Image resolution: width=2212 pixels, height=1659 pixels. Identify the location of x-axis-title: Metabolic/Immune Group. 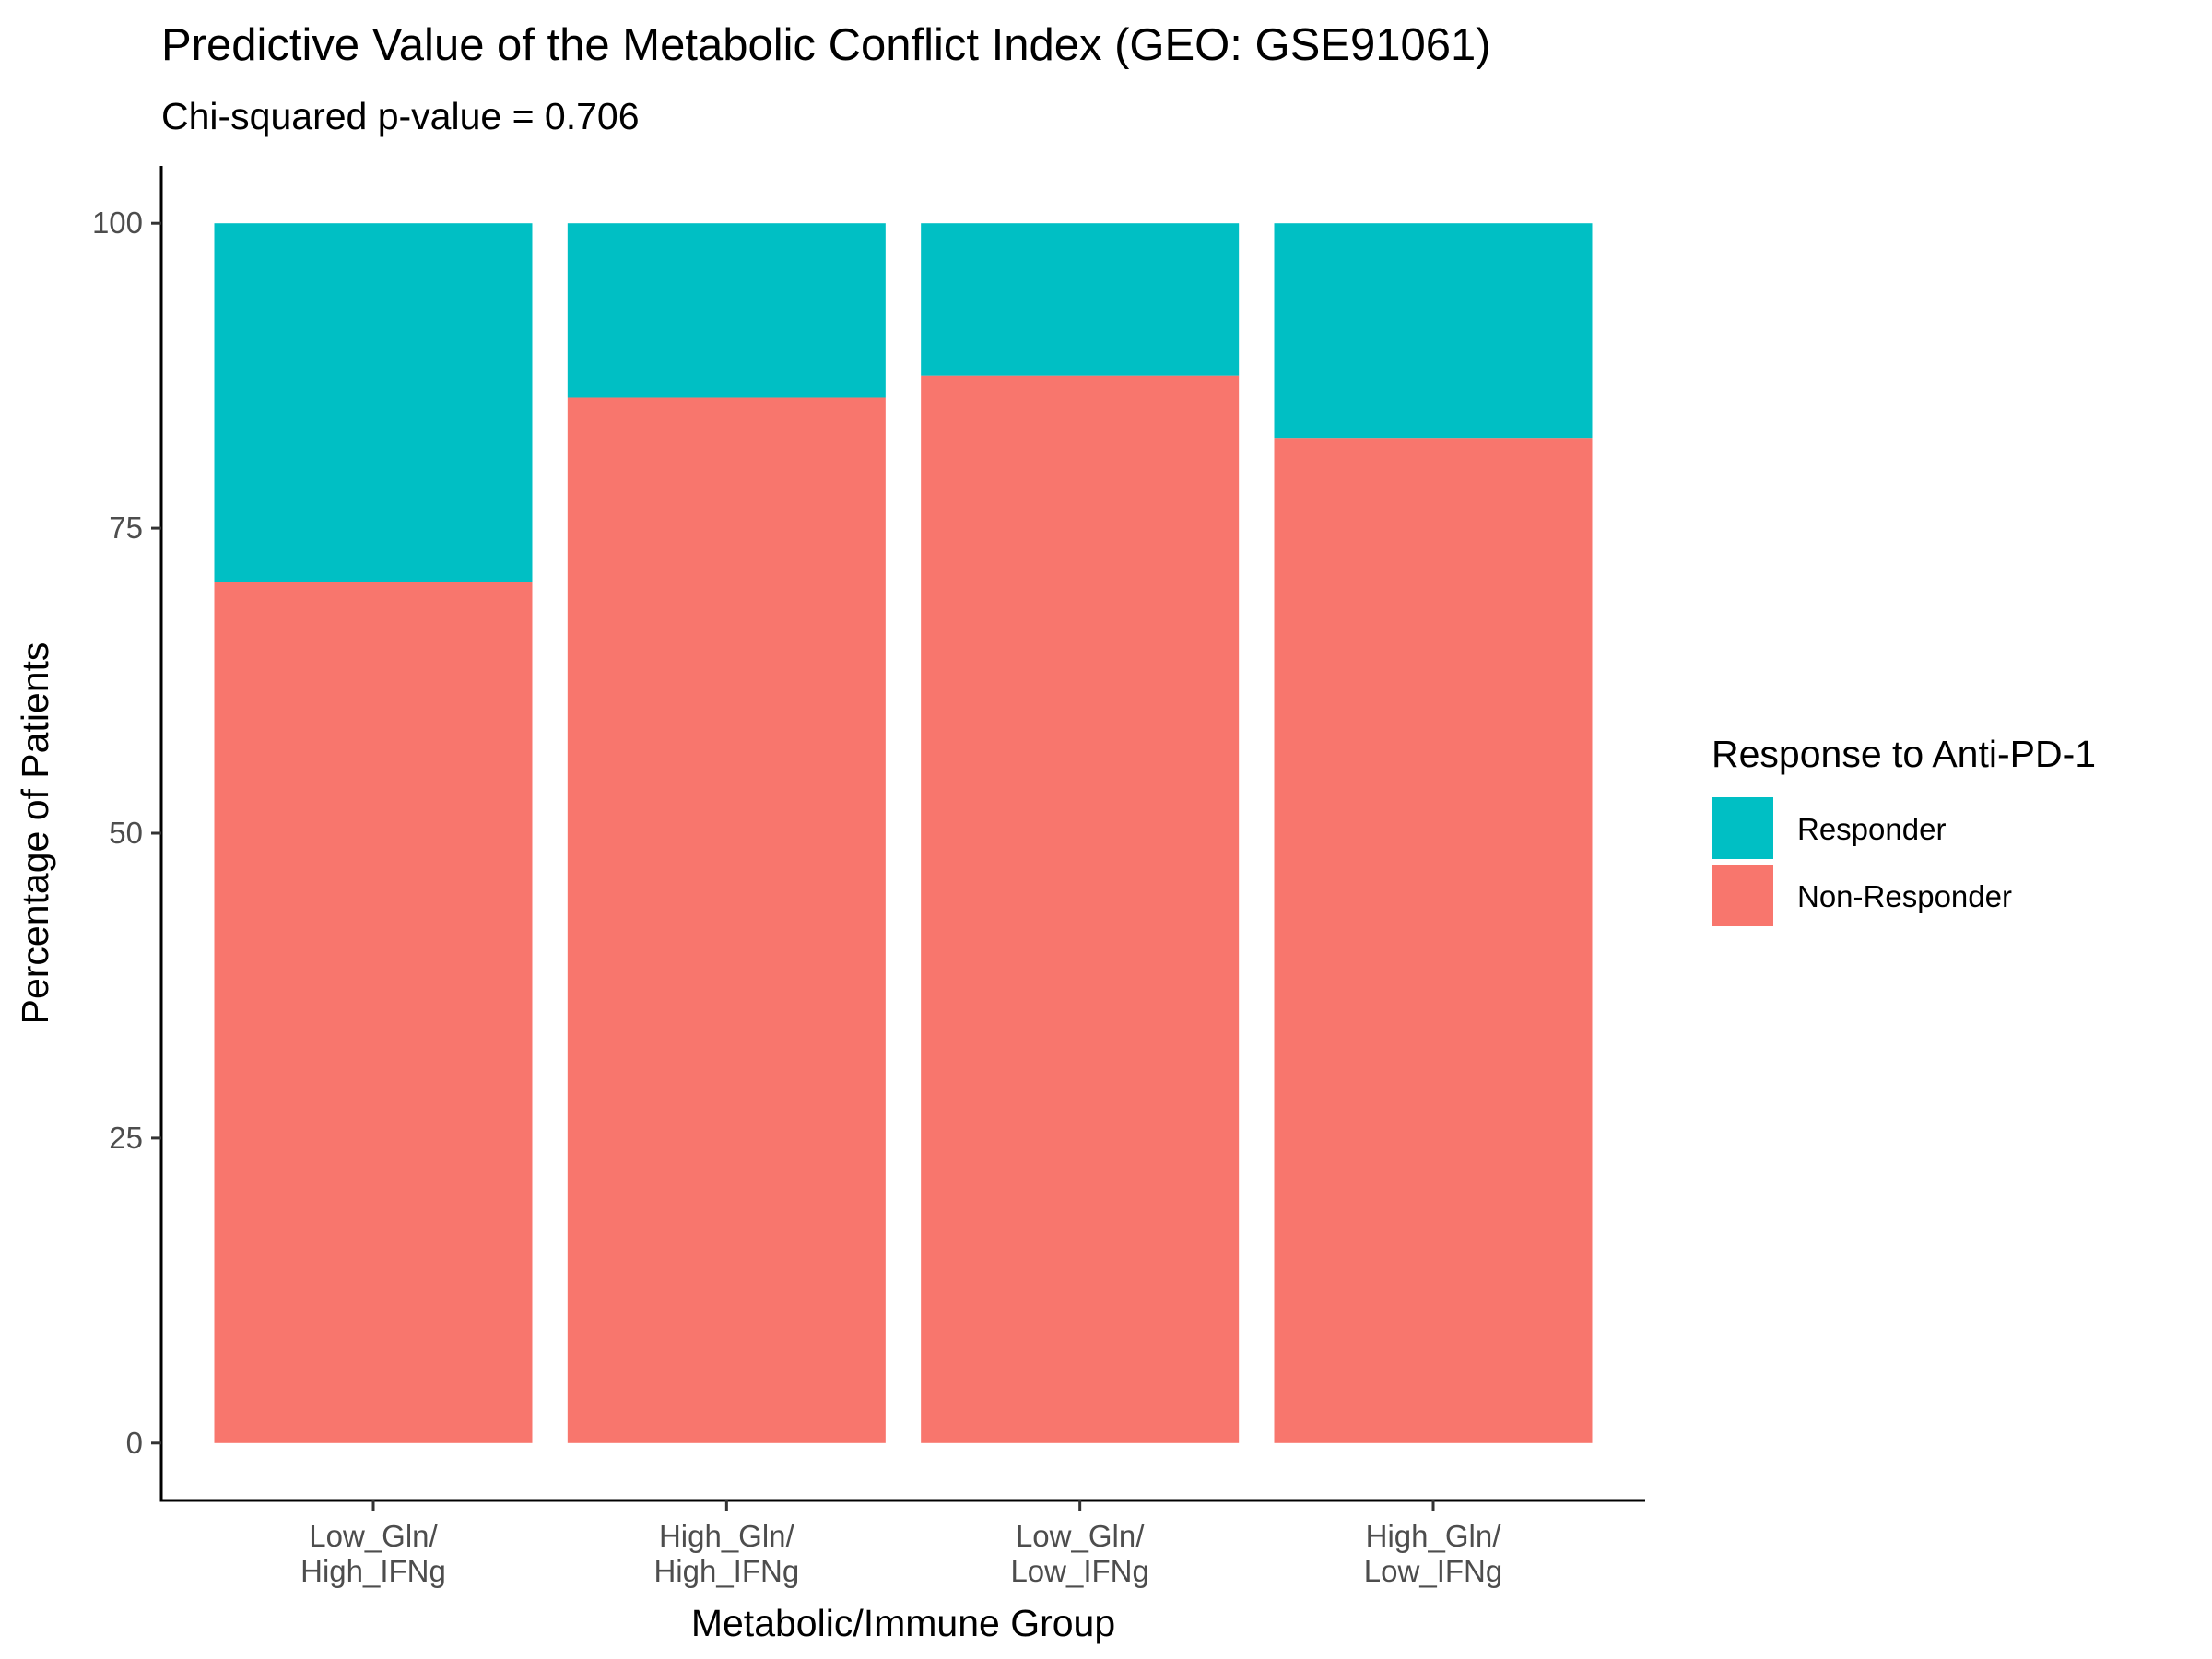
(903, 1623).